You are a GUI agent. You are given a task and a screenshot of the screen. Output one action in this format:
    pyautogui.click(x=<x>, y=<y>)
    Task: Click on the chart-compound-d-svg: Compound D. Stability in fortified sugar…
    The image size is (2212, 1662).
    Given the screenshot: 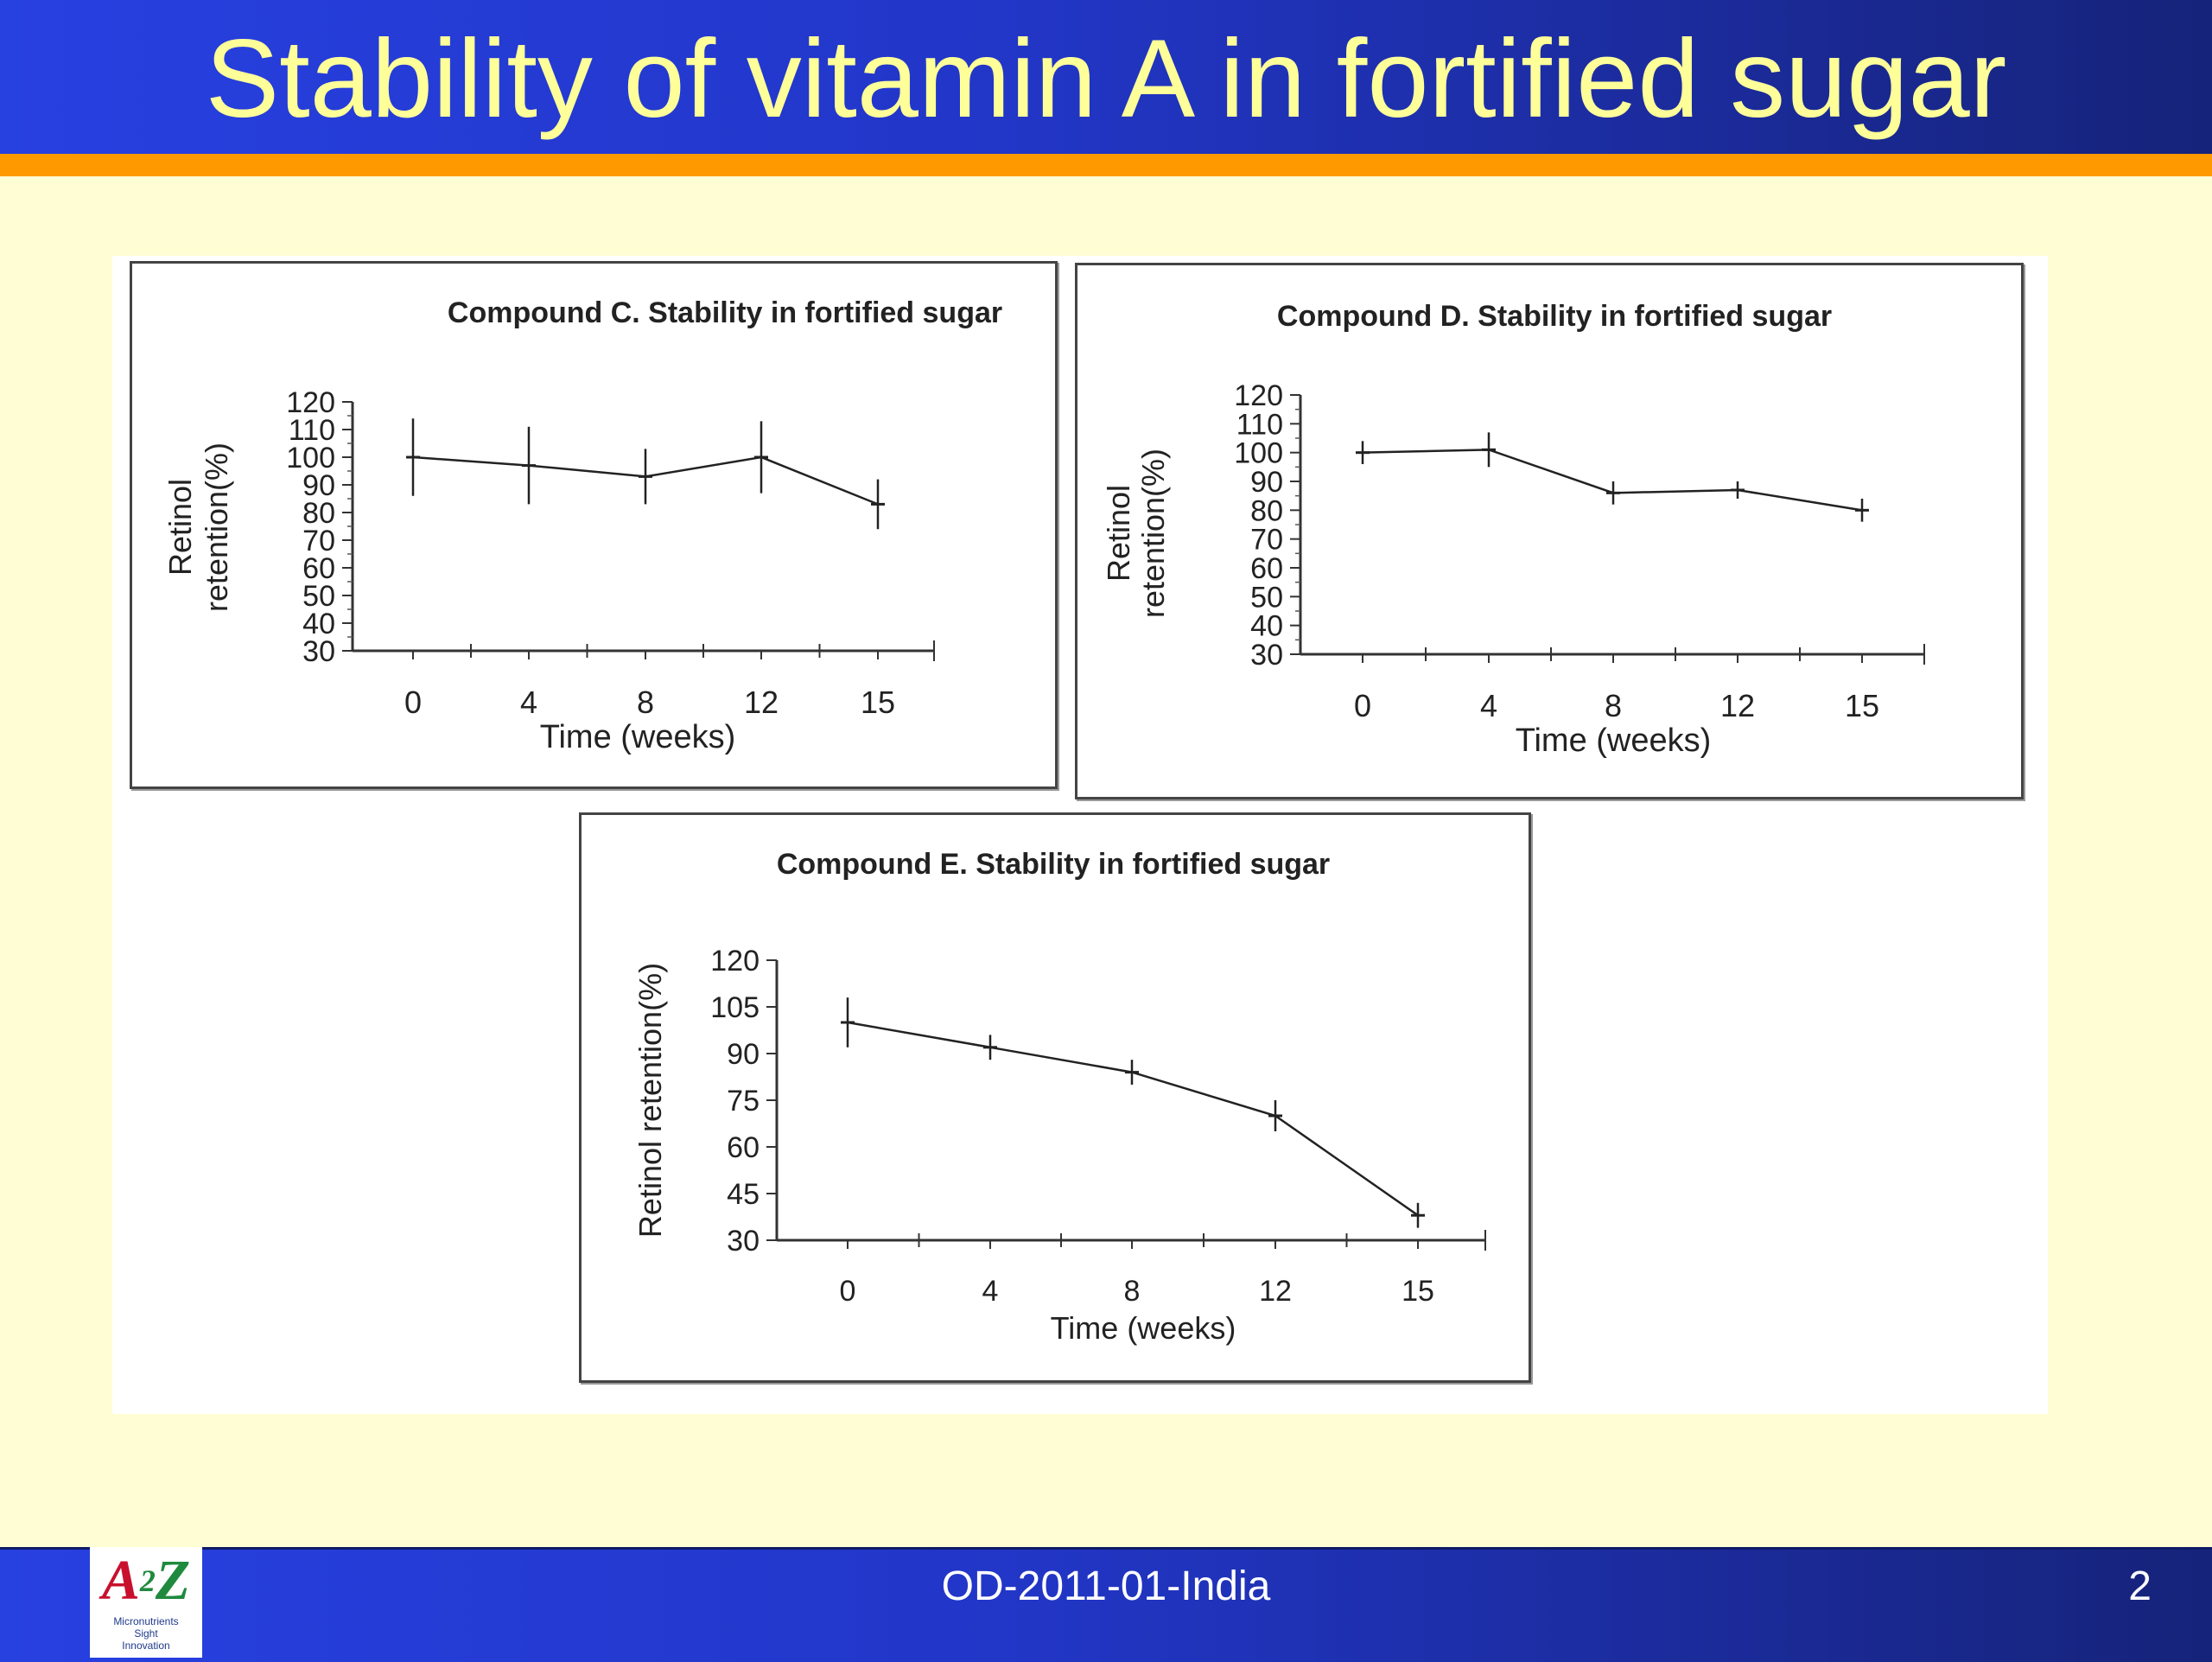 What is the action you would take?
    pyautogui.click(x=1513, y=529)
    